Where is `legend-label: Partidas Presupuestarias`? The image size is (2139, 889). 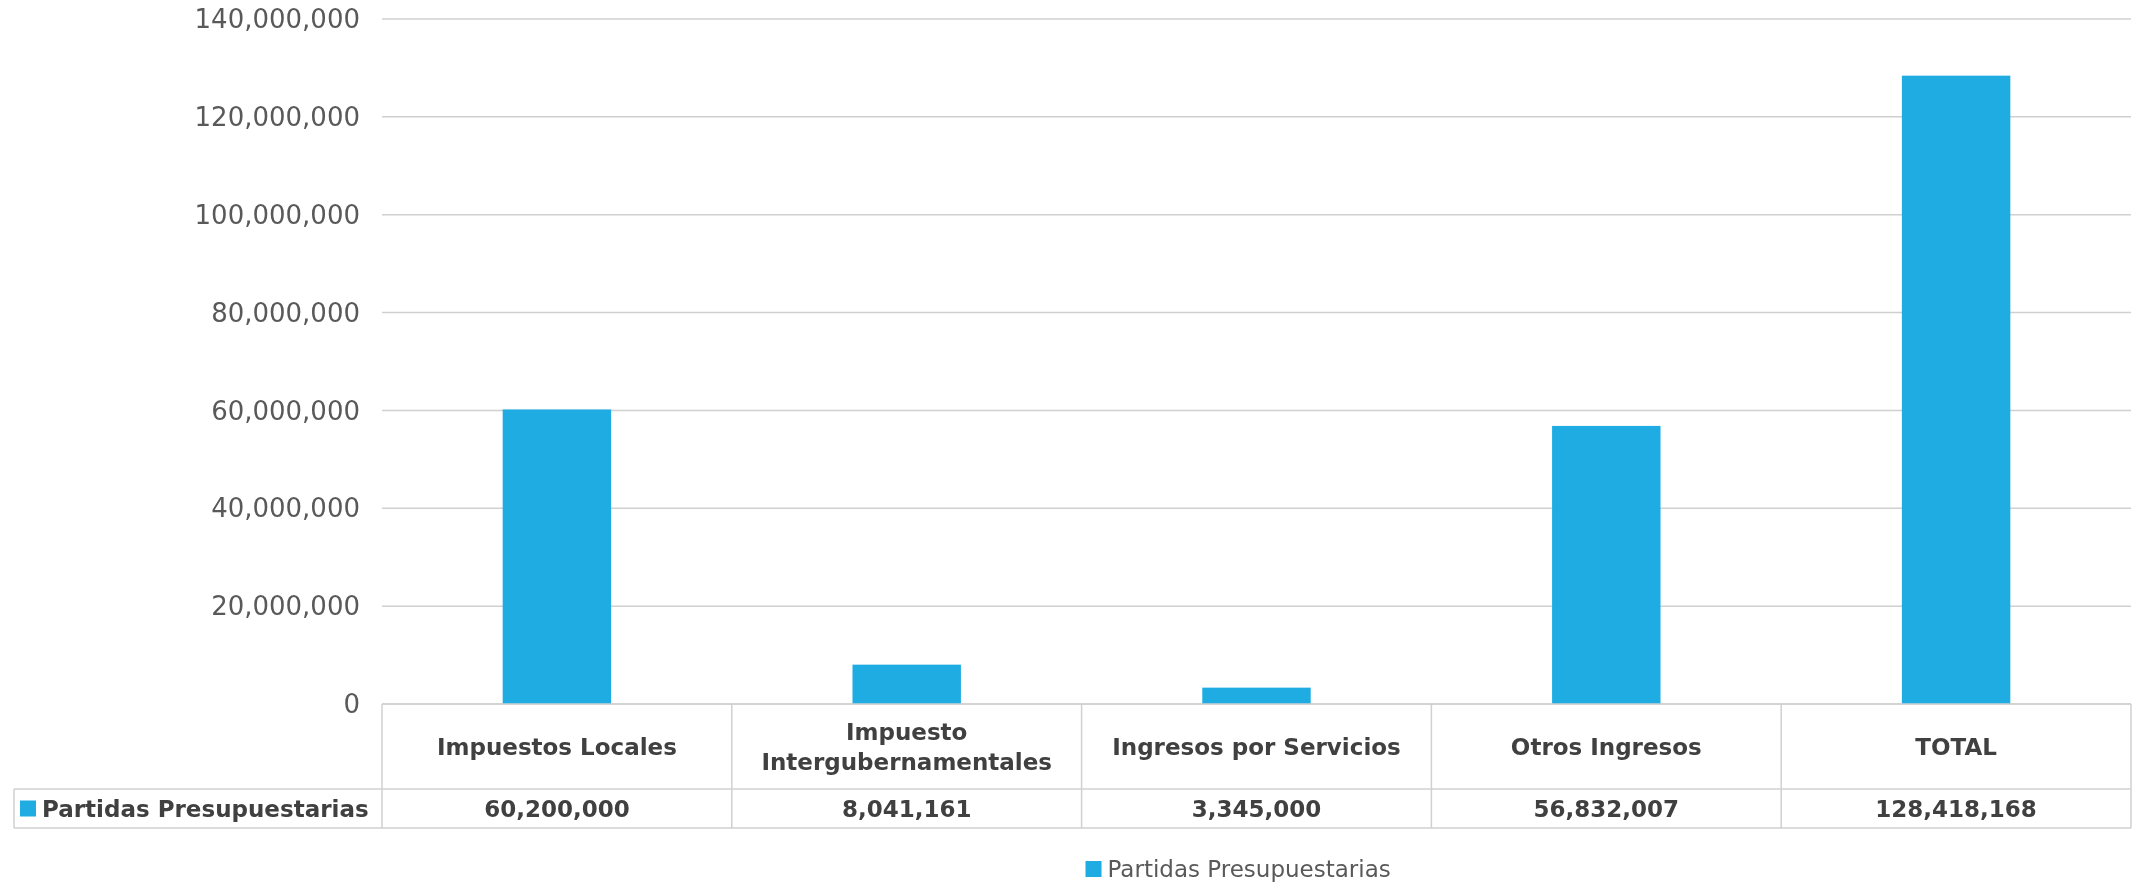 legend-label: Partidas Presupuestarias is located at coordinates (1249, 869).